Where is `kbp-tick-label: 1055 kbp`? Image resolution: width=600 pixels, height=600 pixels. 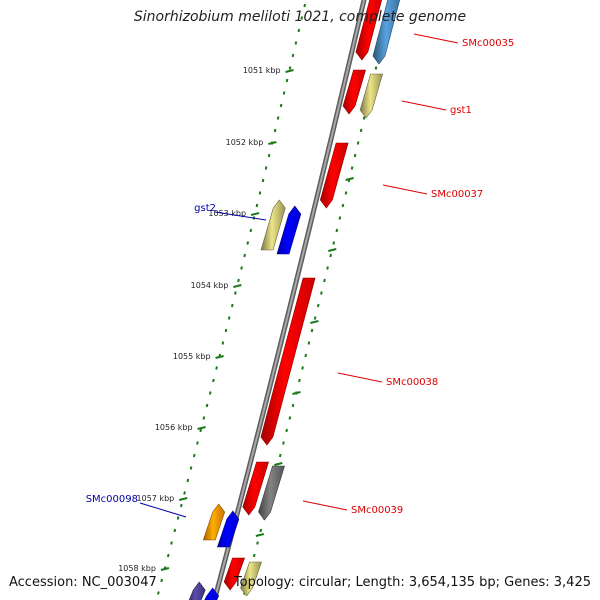
kbp-tick-label: 1055 kbp is located at coordinates (192, 356).